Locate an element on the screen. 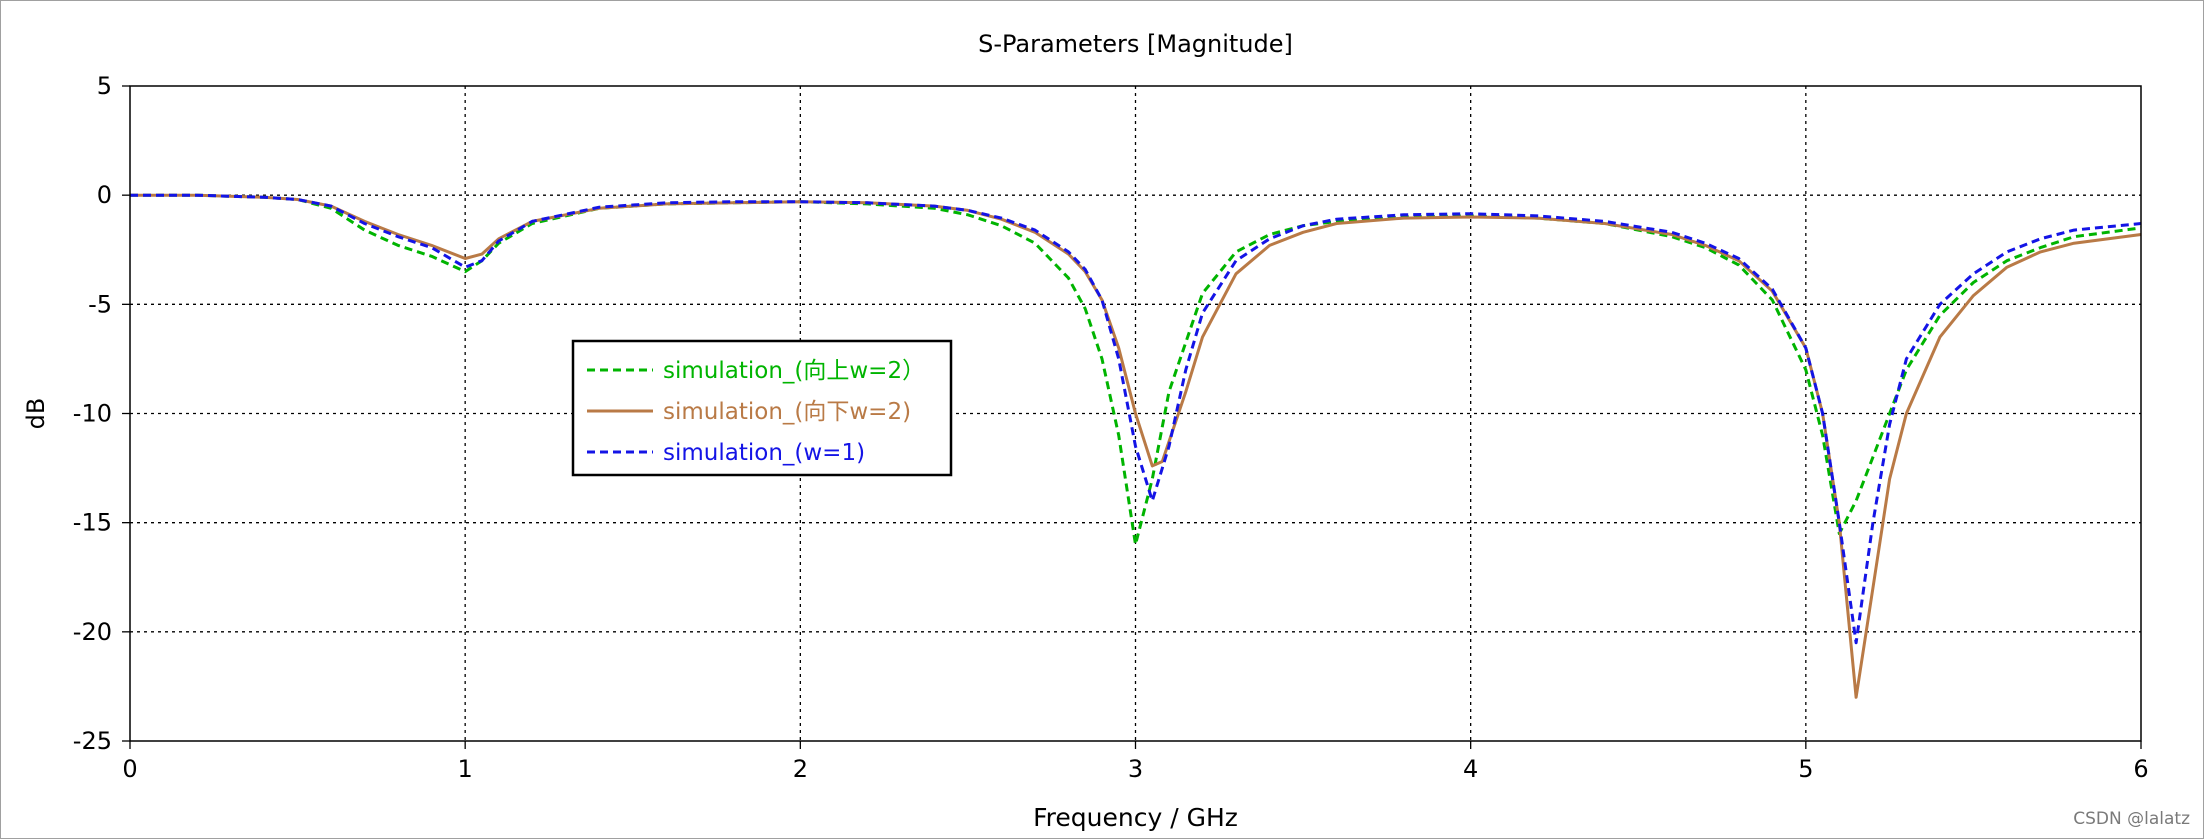 Image resolution: width=2204 pixels, height=839 pixels. legend-box is located at coordinates (762, 408).